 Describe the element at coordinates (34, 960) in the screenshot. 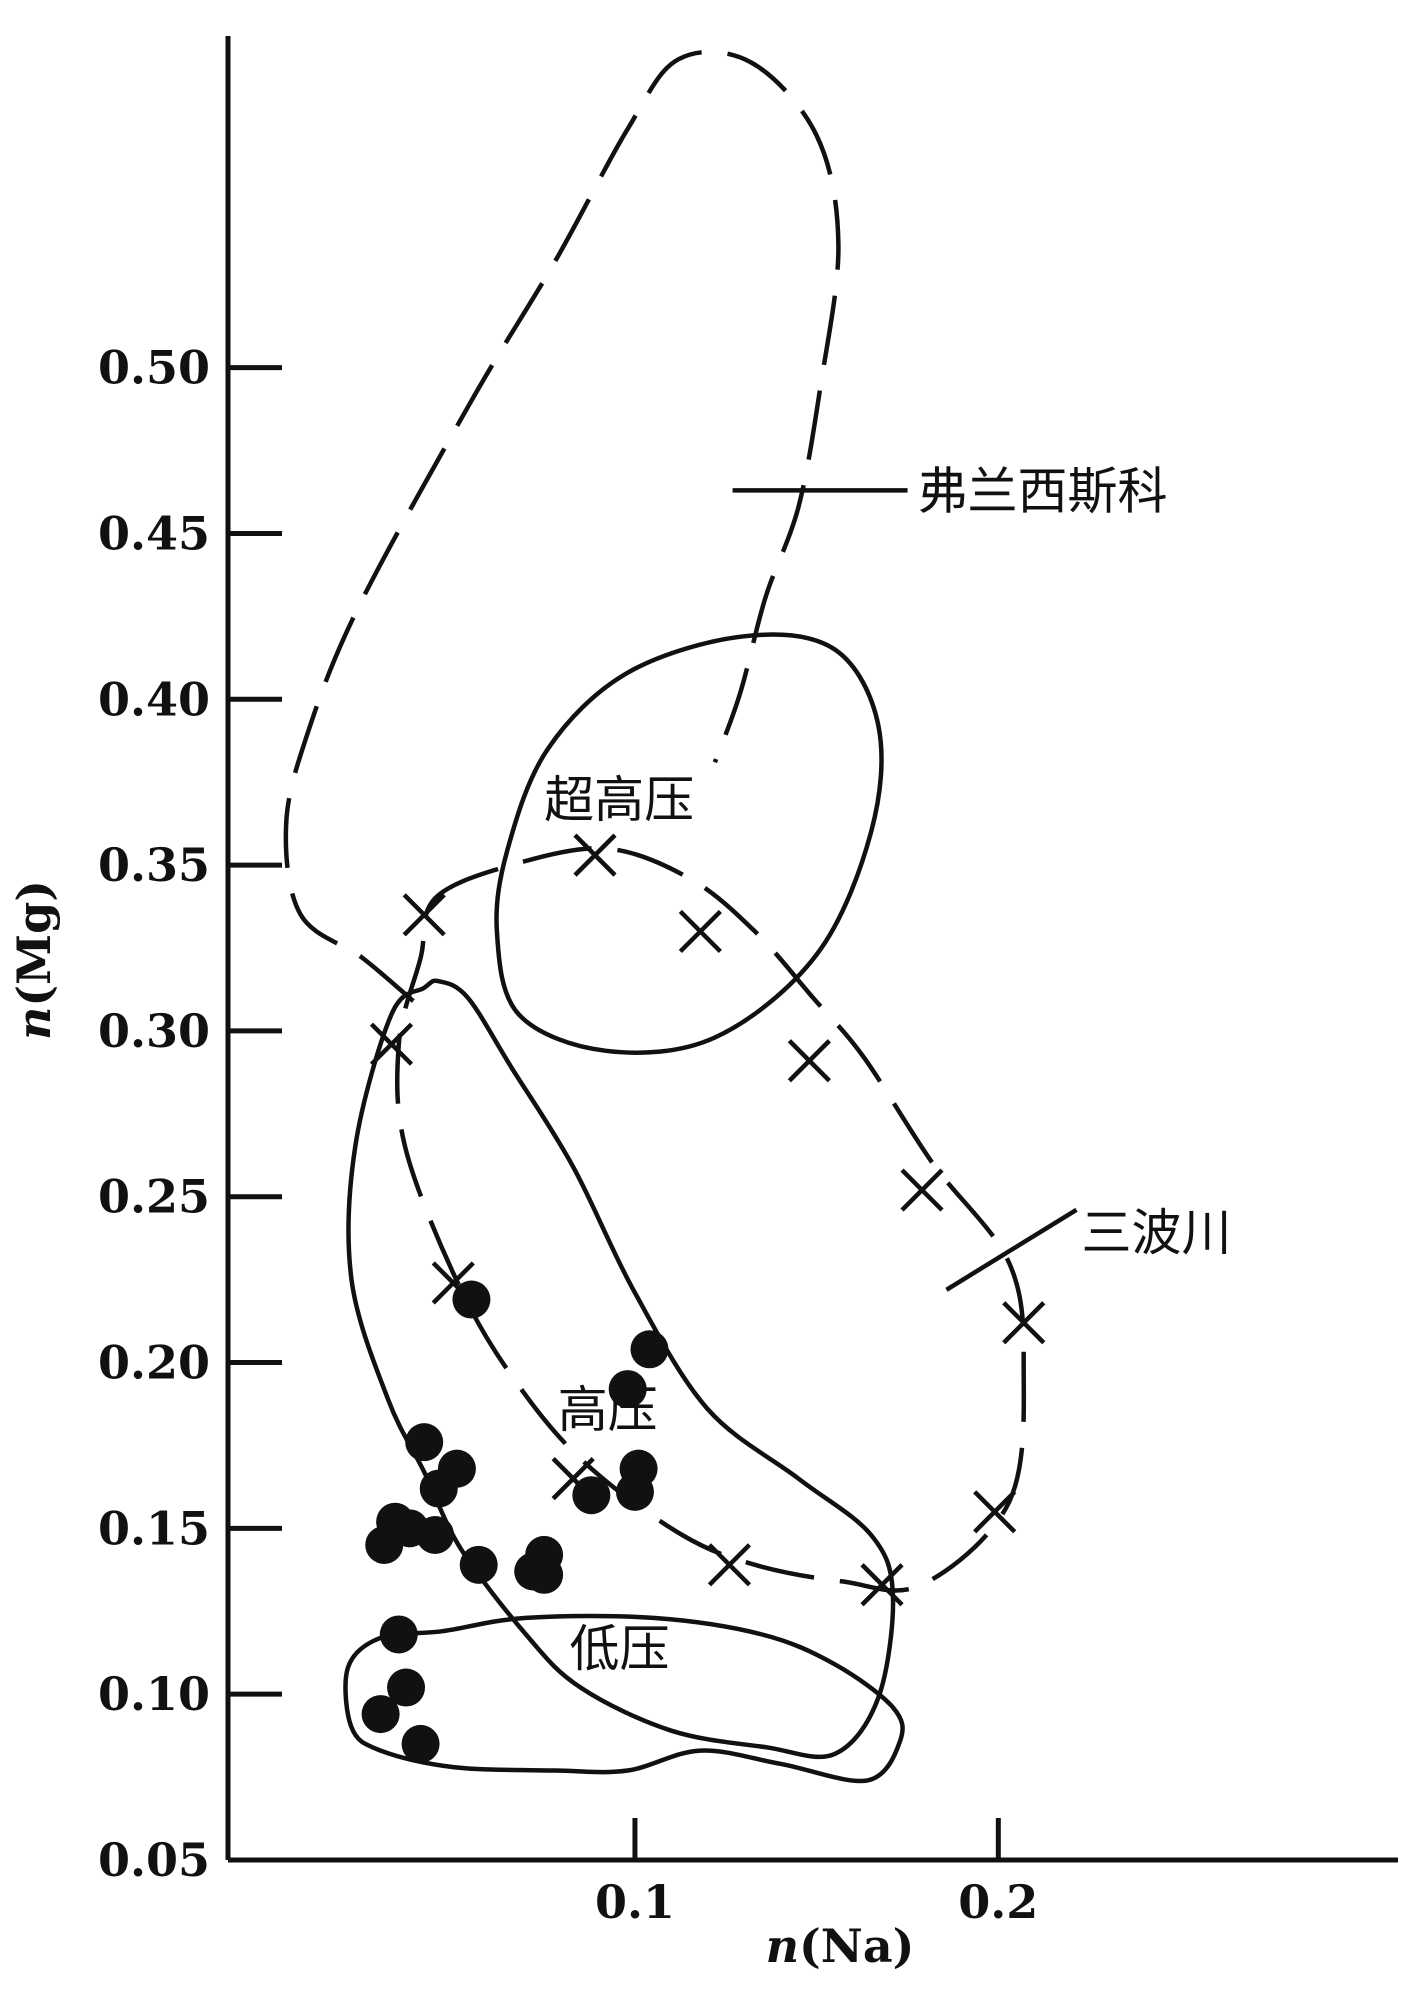

I see `y-axis-label: n(Mg)` at that location.